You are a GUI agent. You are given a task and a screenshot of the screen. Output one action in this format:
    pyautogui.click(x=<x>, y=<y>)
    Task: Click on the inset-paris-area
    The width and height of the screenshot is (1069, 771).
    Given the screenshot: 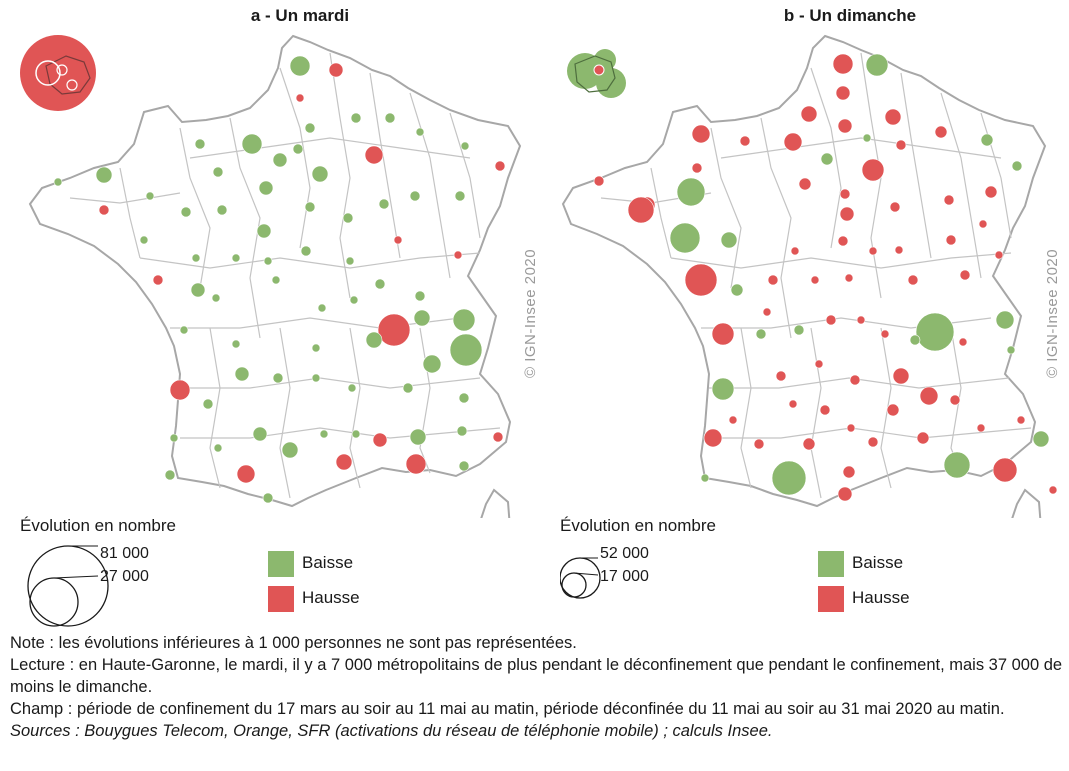 What is the action you would take?
    pyautogui.click(x=58, y=73)
    